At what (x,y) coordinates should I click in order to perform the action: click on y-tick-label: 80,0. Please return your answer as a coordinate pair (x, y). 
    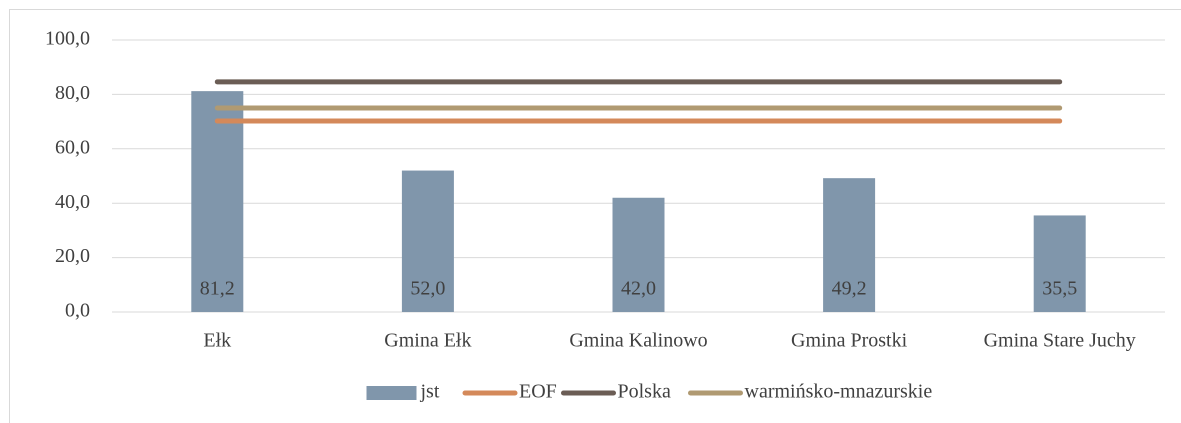
    Looking at the image, I should click on (72, 93).